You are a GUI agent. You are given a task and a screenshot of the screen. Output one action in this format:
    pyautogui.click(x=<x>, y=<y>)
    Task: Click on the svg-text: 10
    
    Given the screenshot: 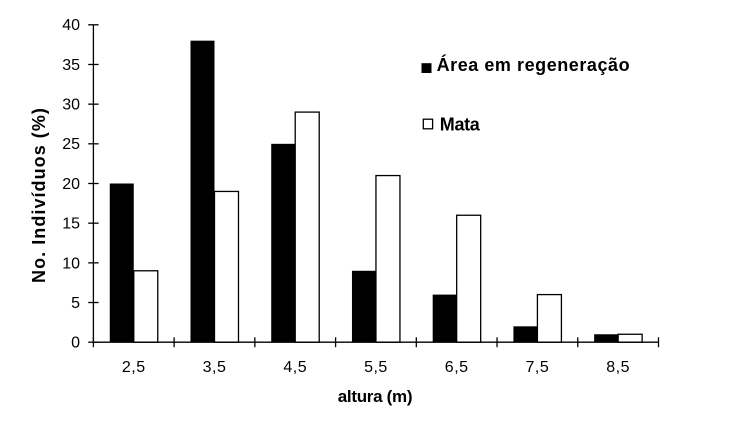 What is the action you would take?
    pyautogui.click(x=71, y=263)
    